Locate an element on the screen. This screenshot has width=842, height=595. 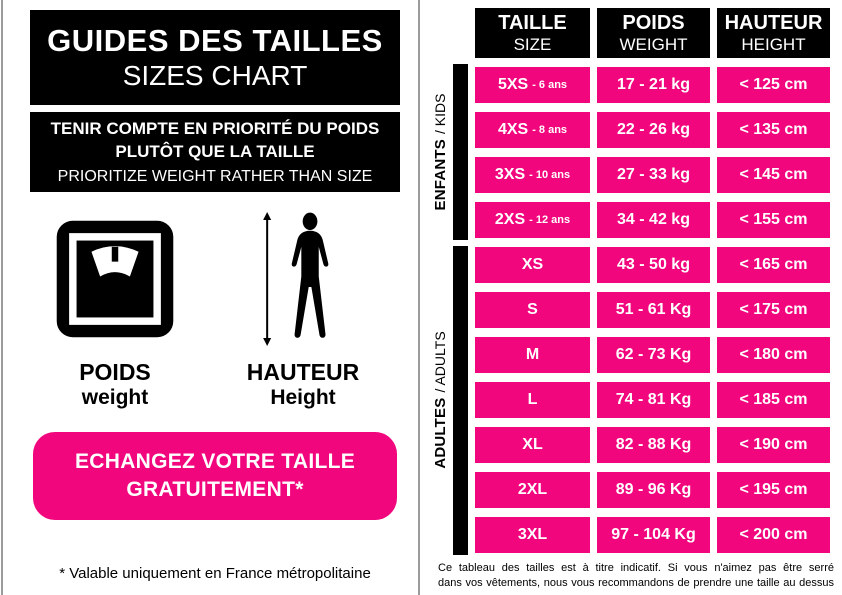
size-cell: M is located at coordinates (532, 355).